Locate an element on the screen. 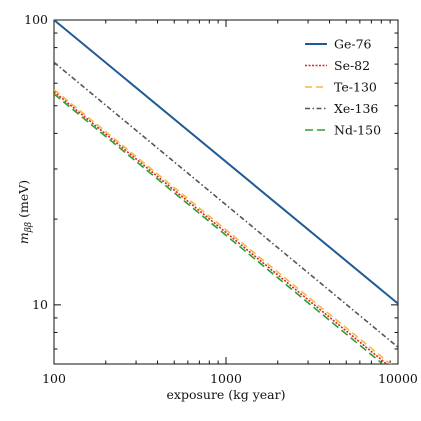 The height and width of the screenshot is (421, 421). legend-label-ge-76: Ge-76 is located at coordinates (353, 44).